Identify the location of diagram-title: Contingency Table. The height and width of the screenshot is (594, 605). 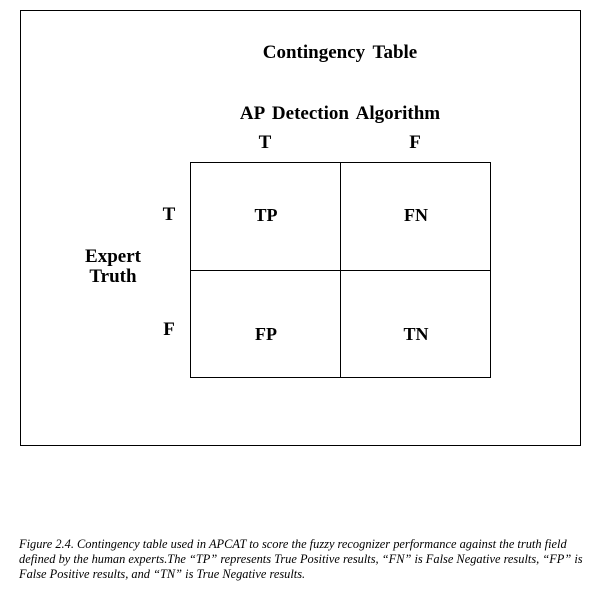
(340, 52).